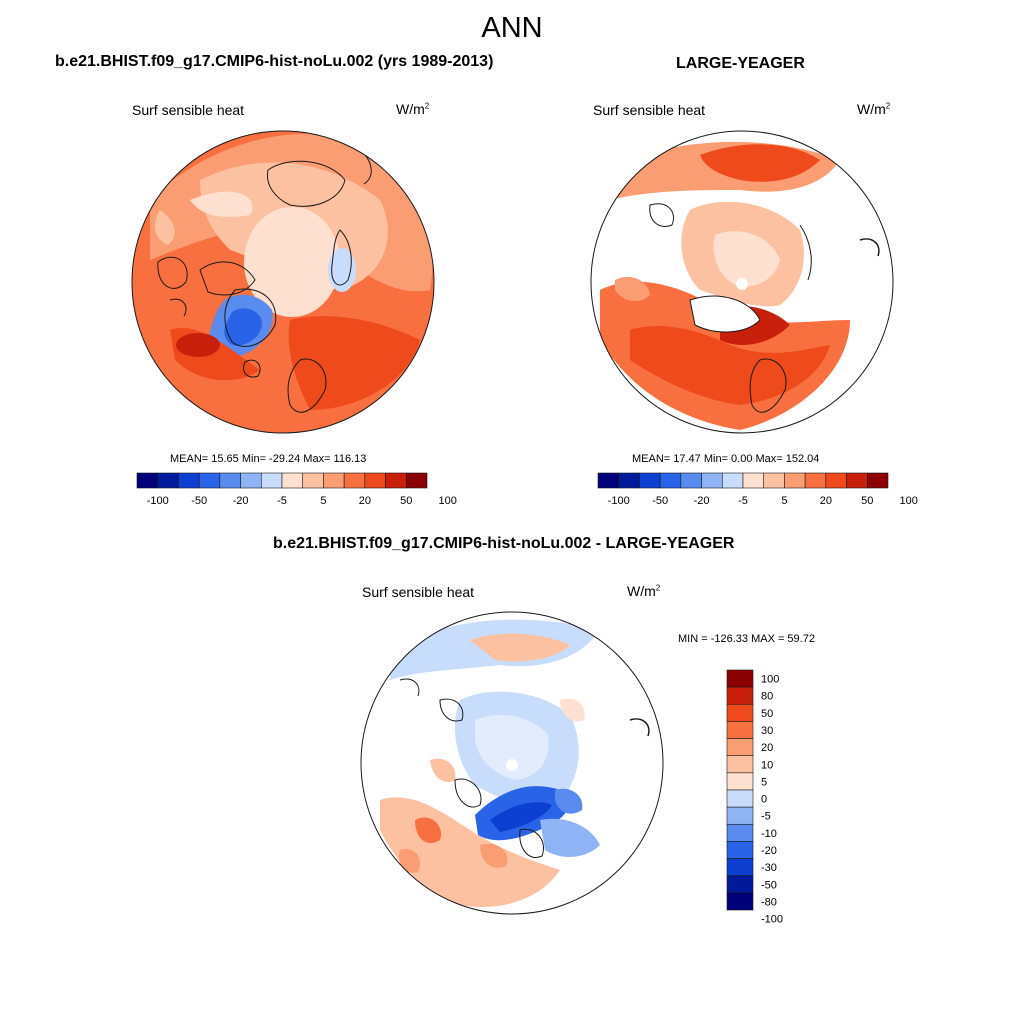 The image size is (1024, 1024). I want to click on diff-stats: MIN = -126.33 MAX = 59.72, so click(746, 639).